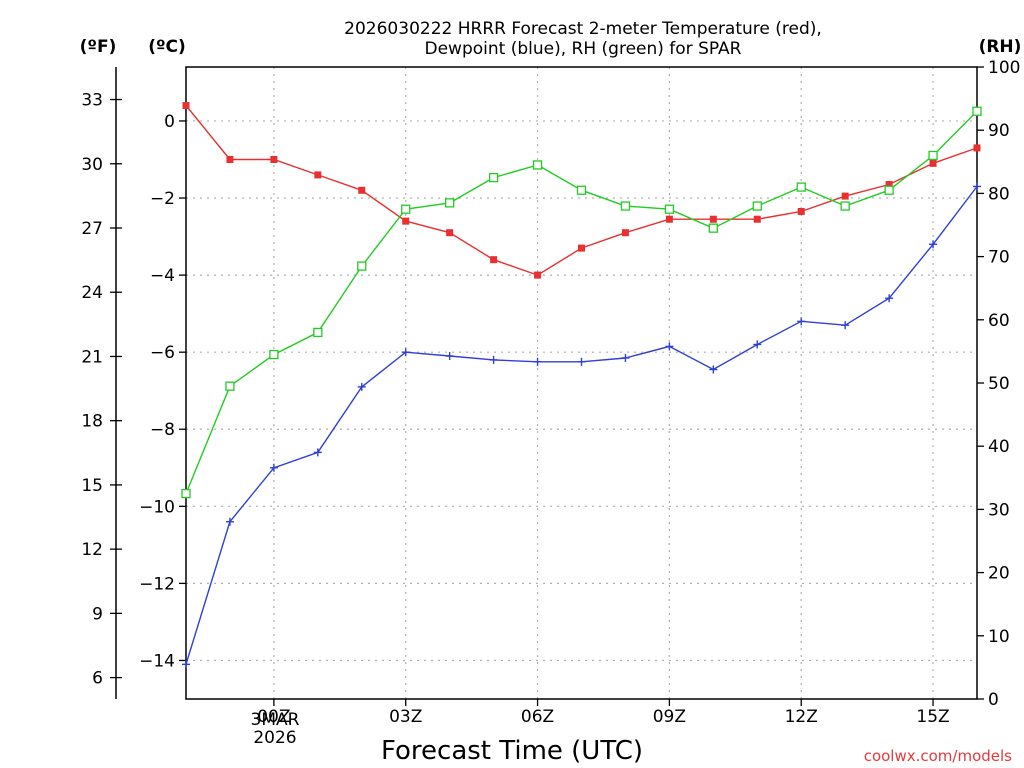  Describe the element at coordinates (999, 510) in the screenshot. I see `rh-tick-label: 30` at that location.